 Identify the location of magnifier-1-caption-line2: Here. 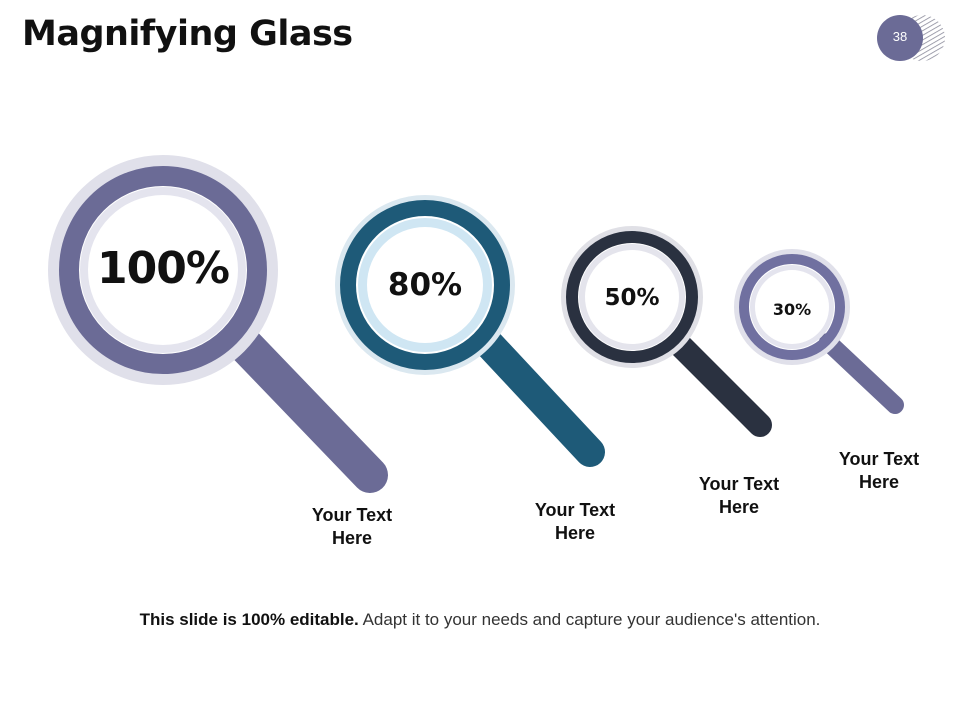
(352, 538).